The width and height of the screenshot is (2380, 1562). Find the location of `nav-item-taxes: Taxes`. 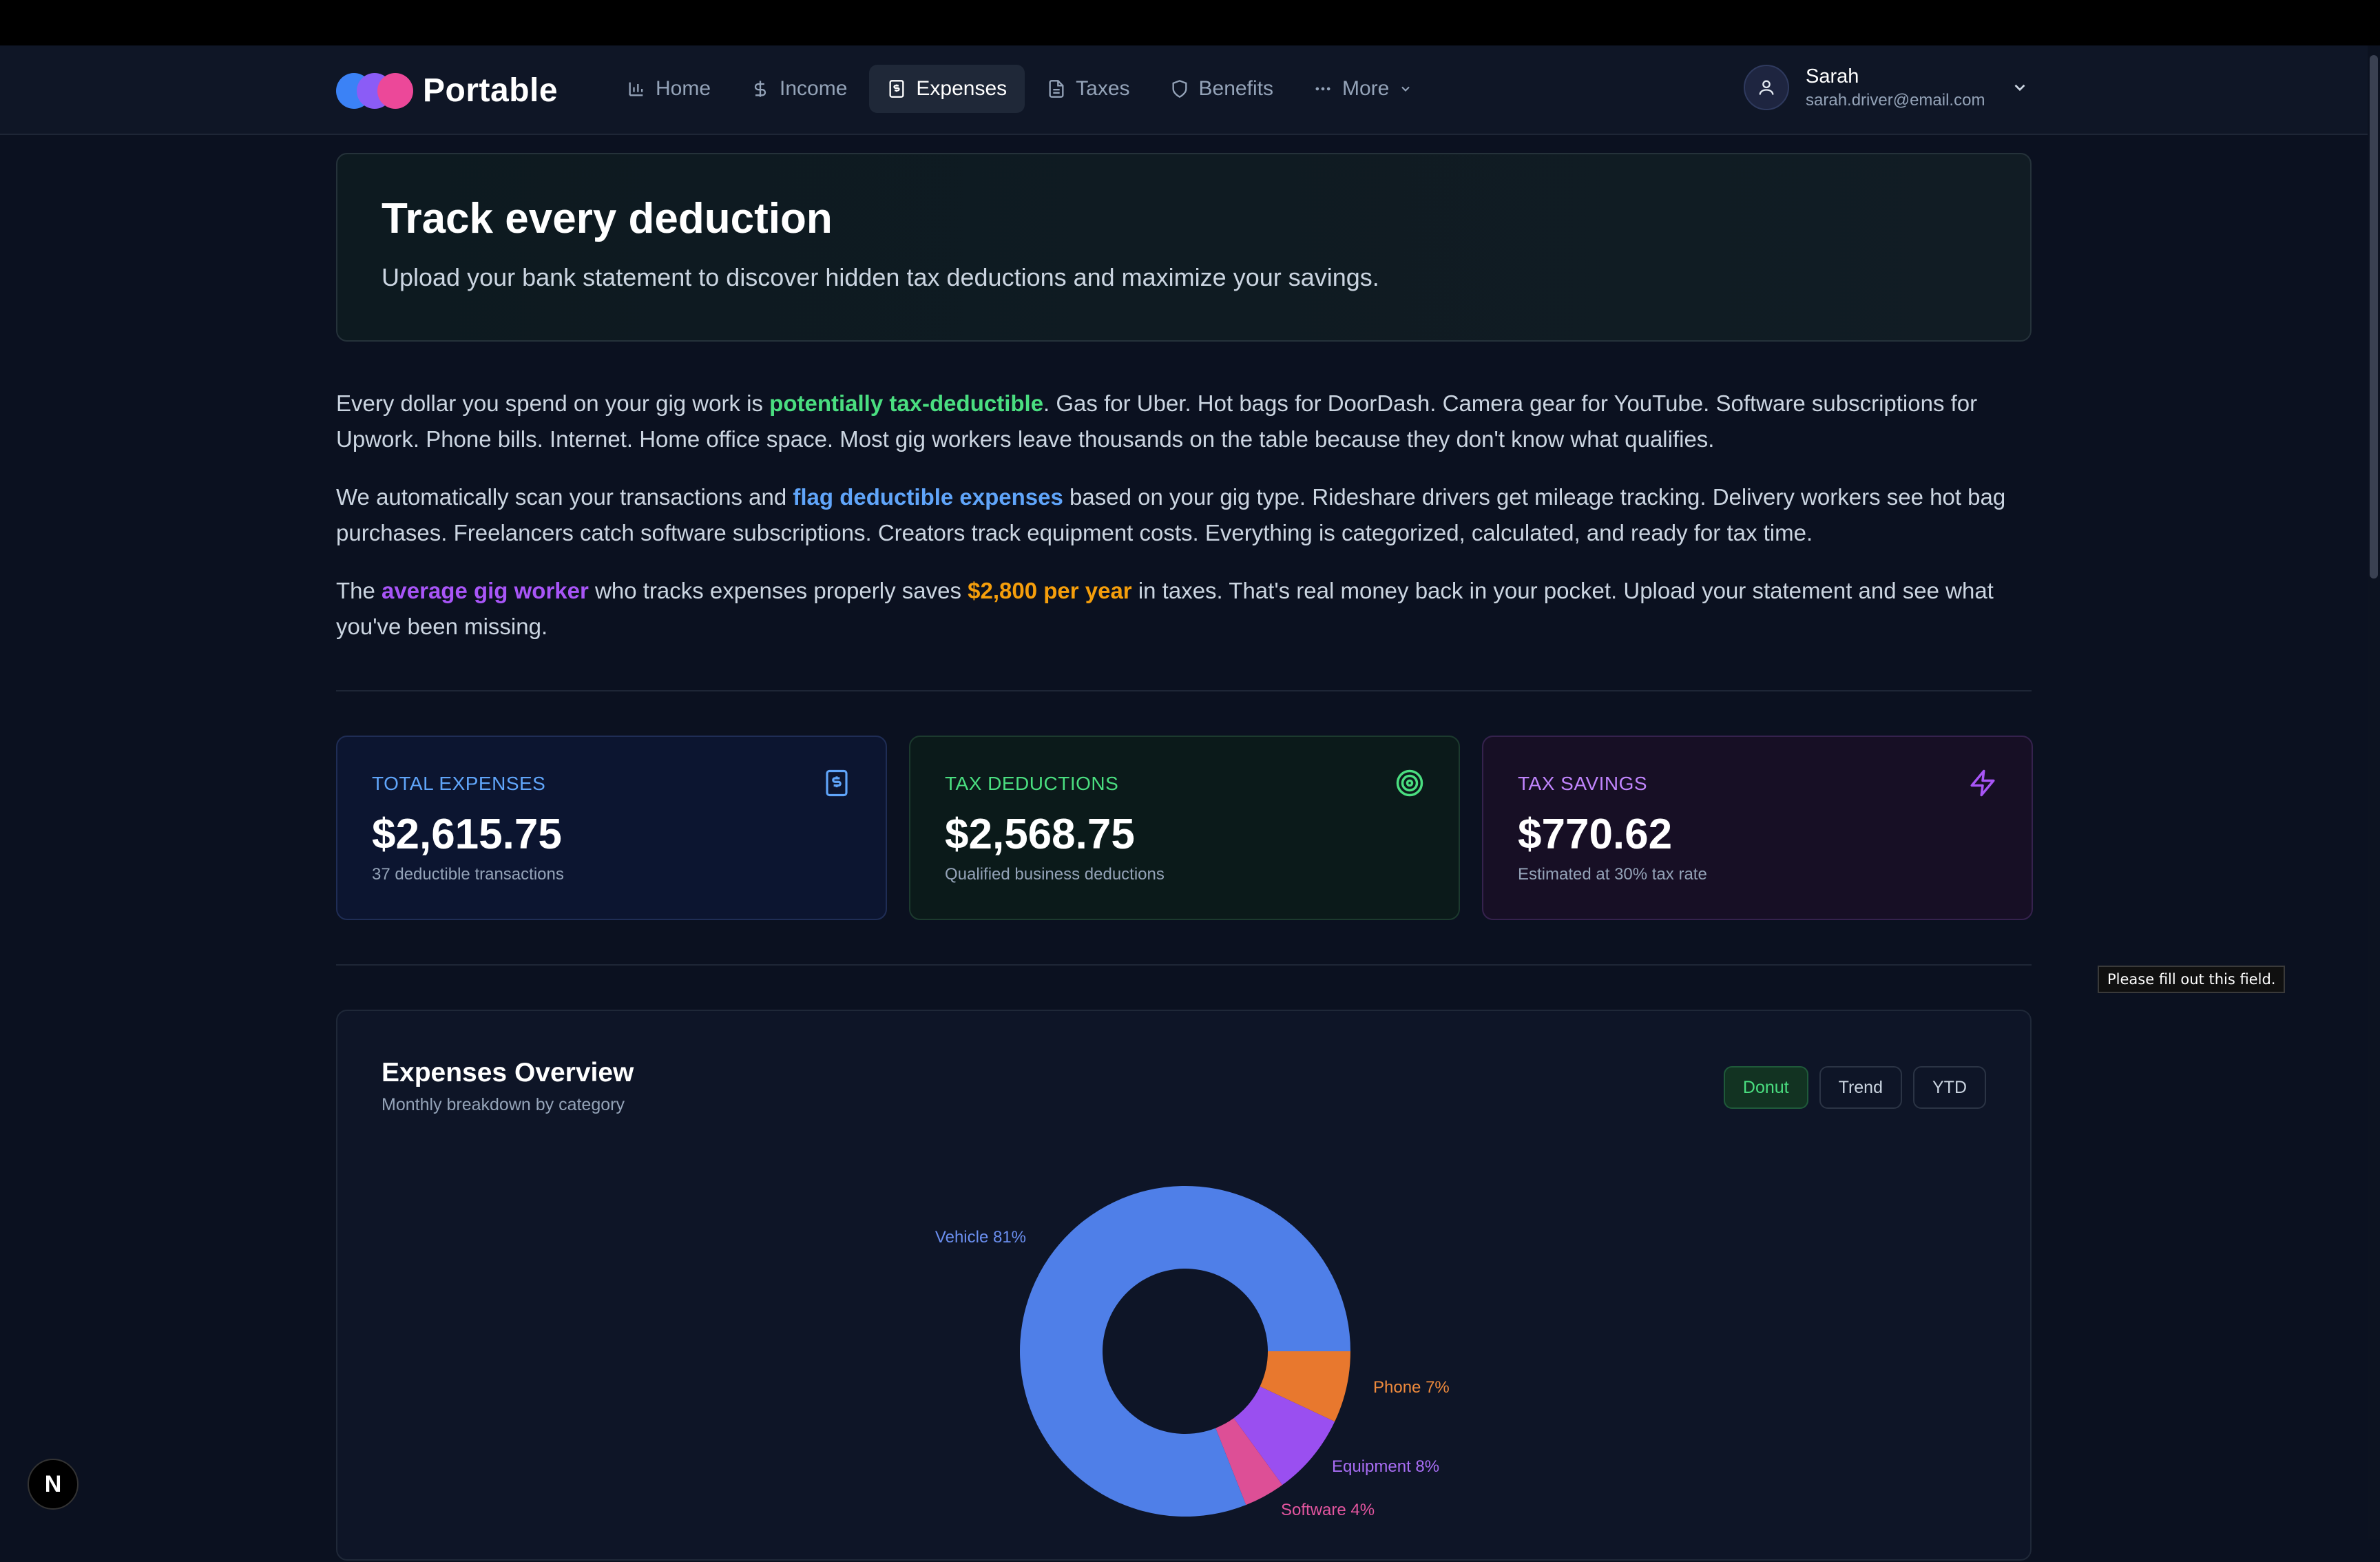

nav-item-taxes: Taxes is located at coordinates (1088, 89).